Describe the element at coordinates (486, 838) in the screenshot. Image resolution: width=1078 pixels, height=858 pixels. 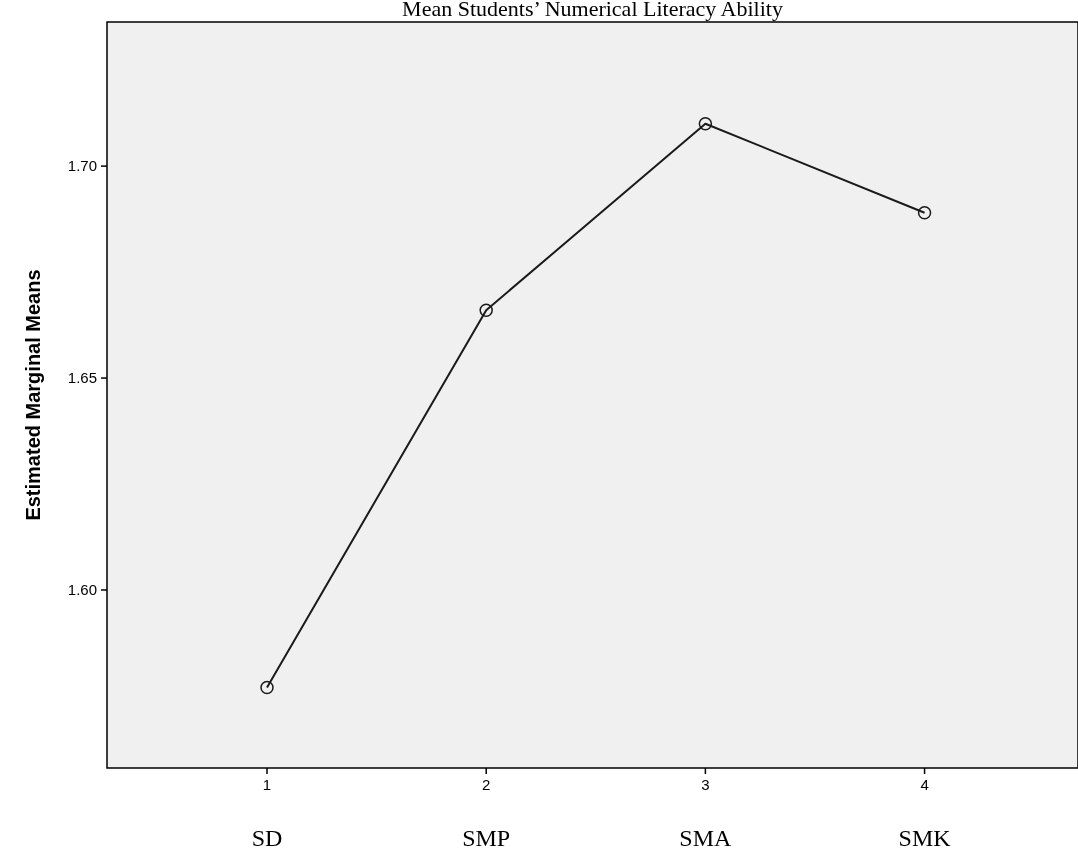
I see `text: SMP` at that location.